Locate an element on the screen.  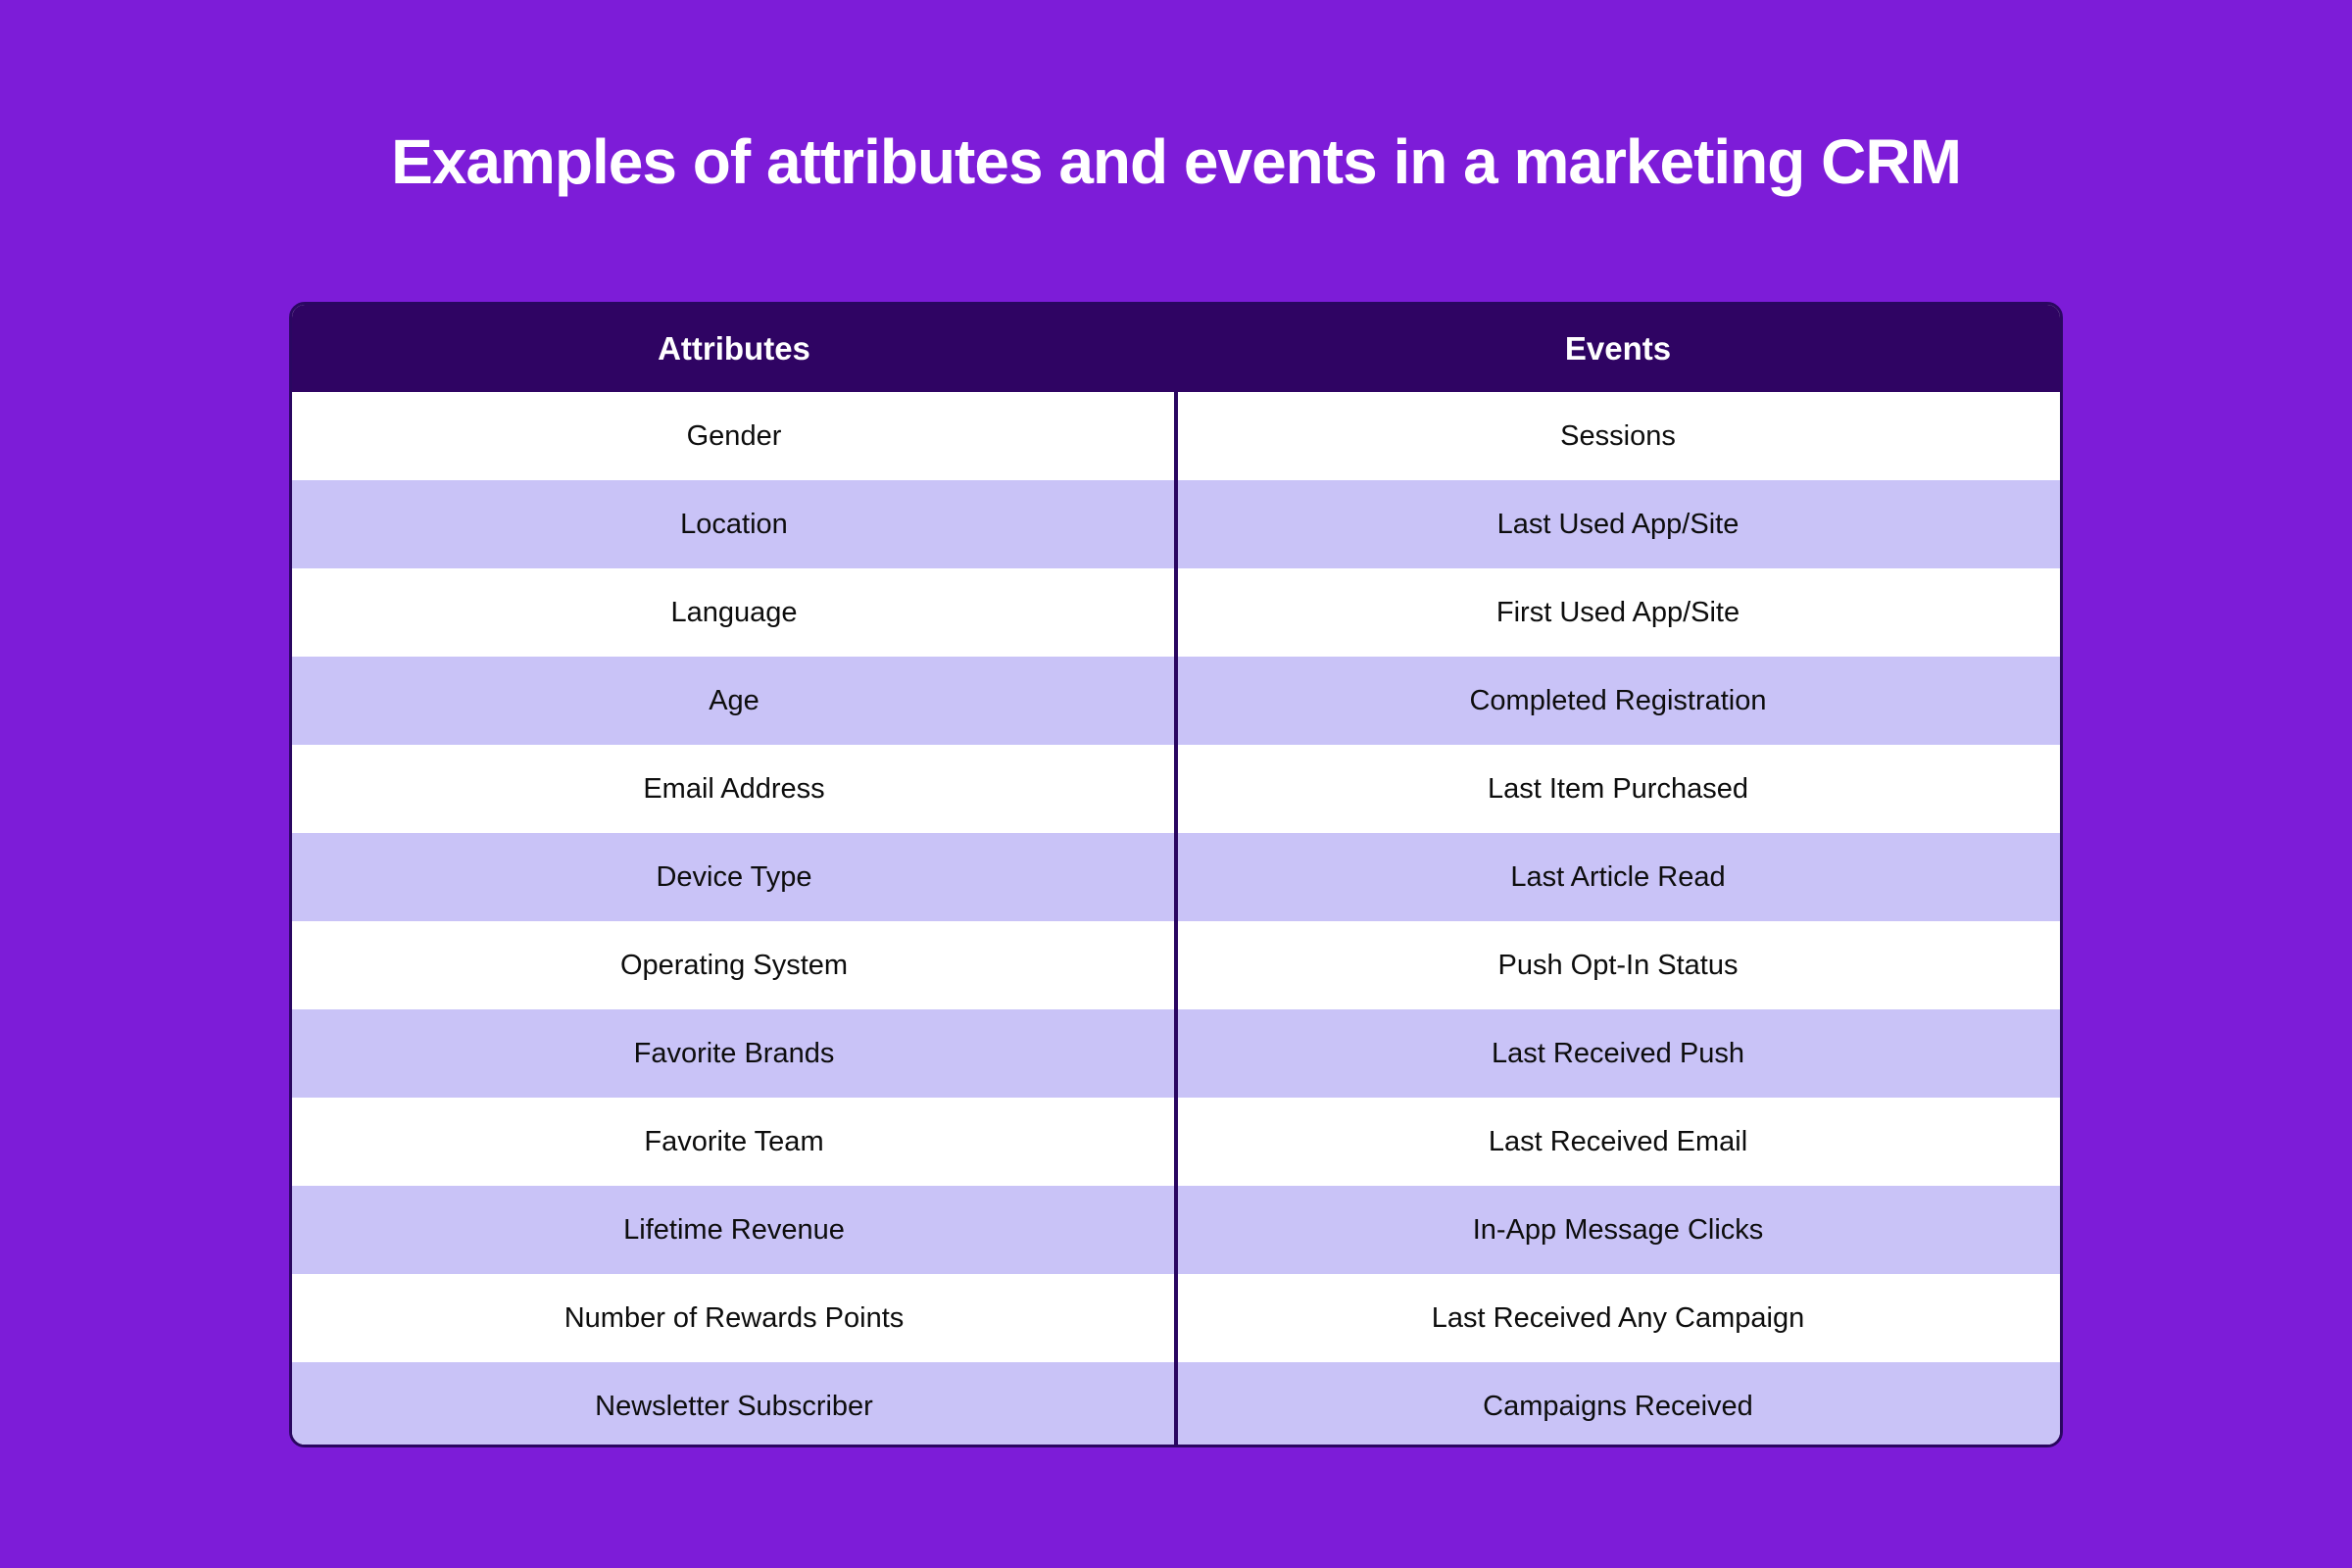
event-cell: Last Received Push is located at coordinates (1618, 1053).